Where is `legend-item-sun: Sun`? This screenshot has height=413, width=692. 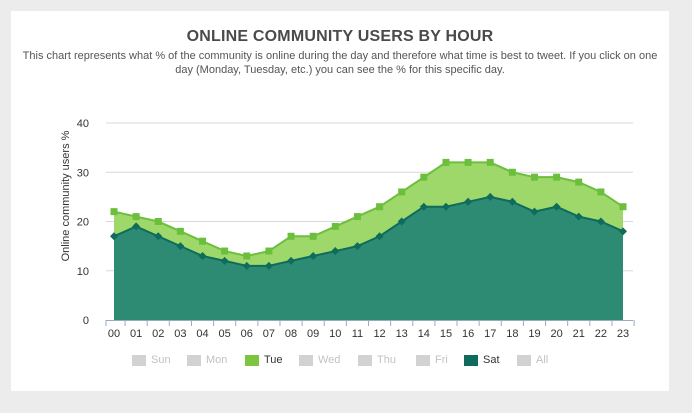 legend-item-sun: Sun is located at coordinates (151, 360).